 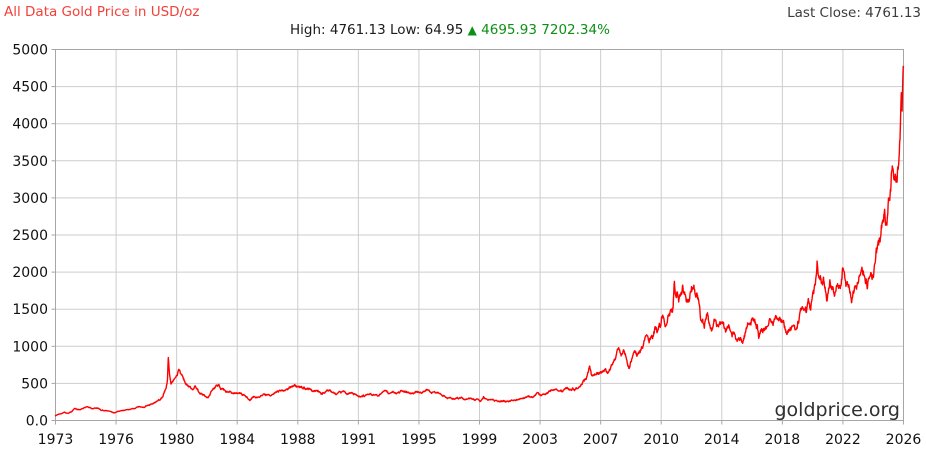 I want to click on x-tick-label: 2018, so click(x=783, y=440).